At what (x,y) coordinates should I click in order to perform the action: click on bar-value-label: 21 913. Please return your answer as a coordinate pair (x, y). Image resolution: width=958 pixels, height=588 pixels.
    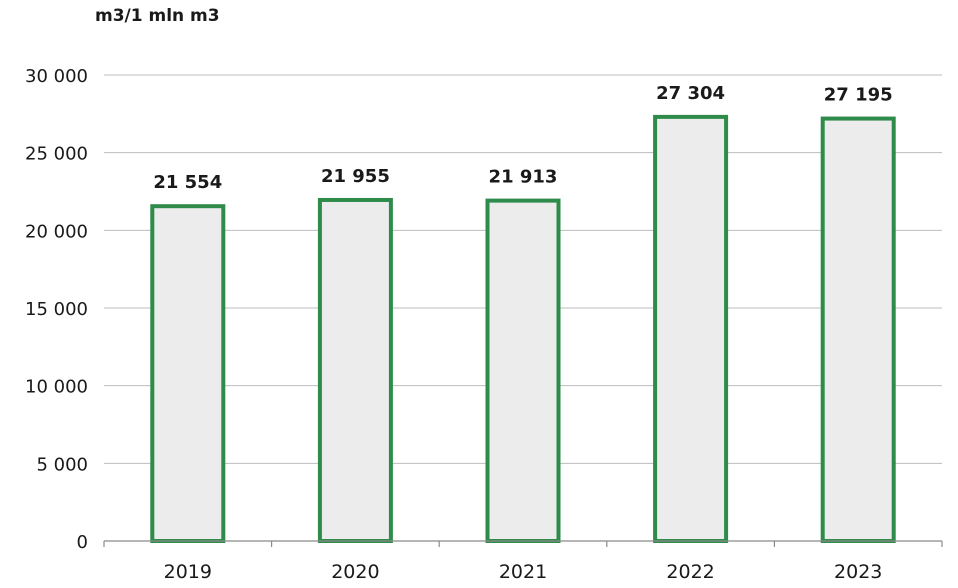
    Looking at the image, I should click on (523, 177).